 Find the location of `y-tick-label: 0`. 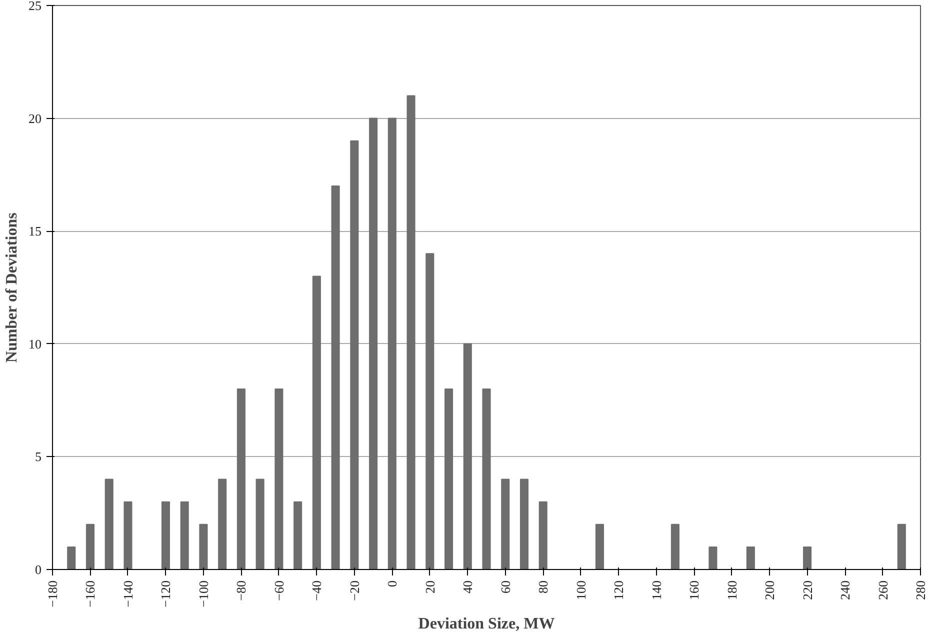

y-tick-label: 0 is located at coordinates (38, 569).